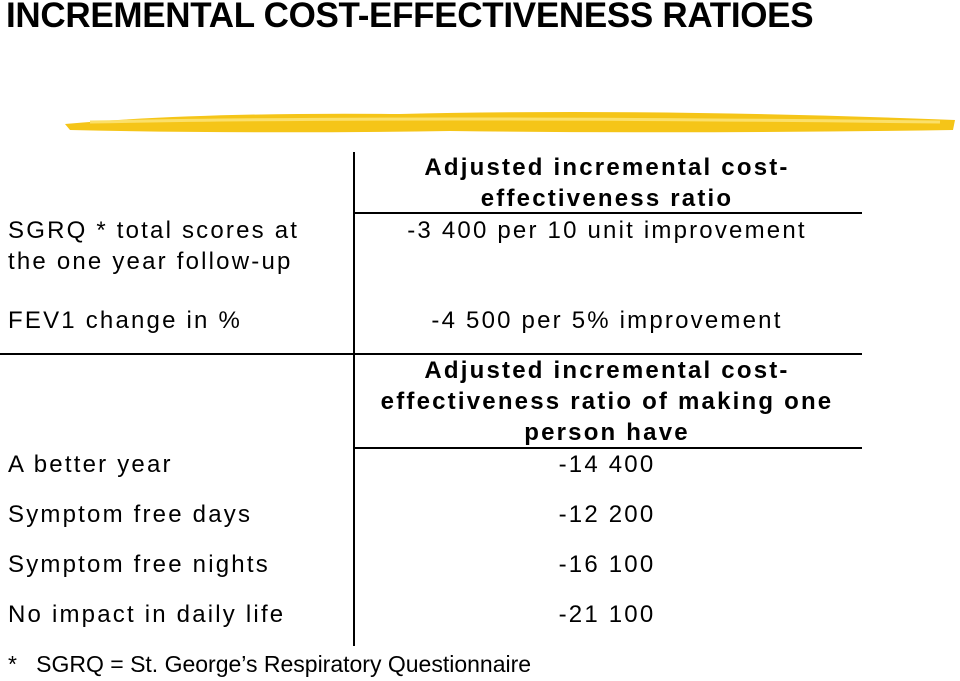  What do you see at coordinates (607, 198) in the screenshot?
I see `header-line: effectiveness ratio` at bounding box center [607, 198].